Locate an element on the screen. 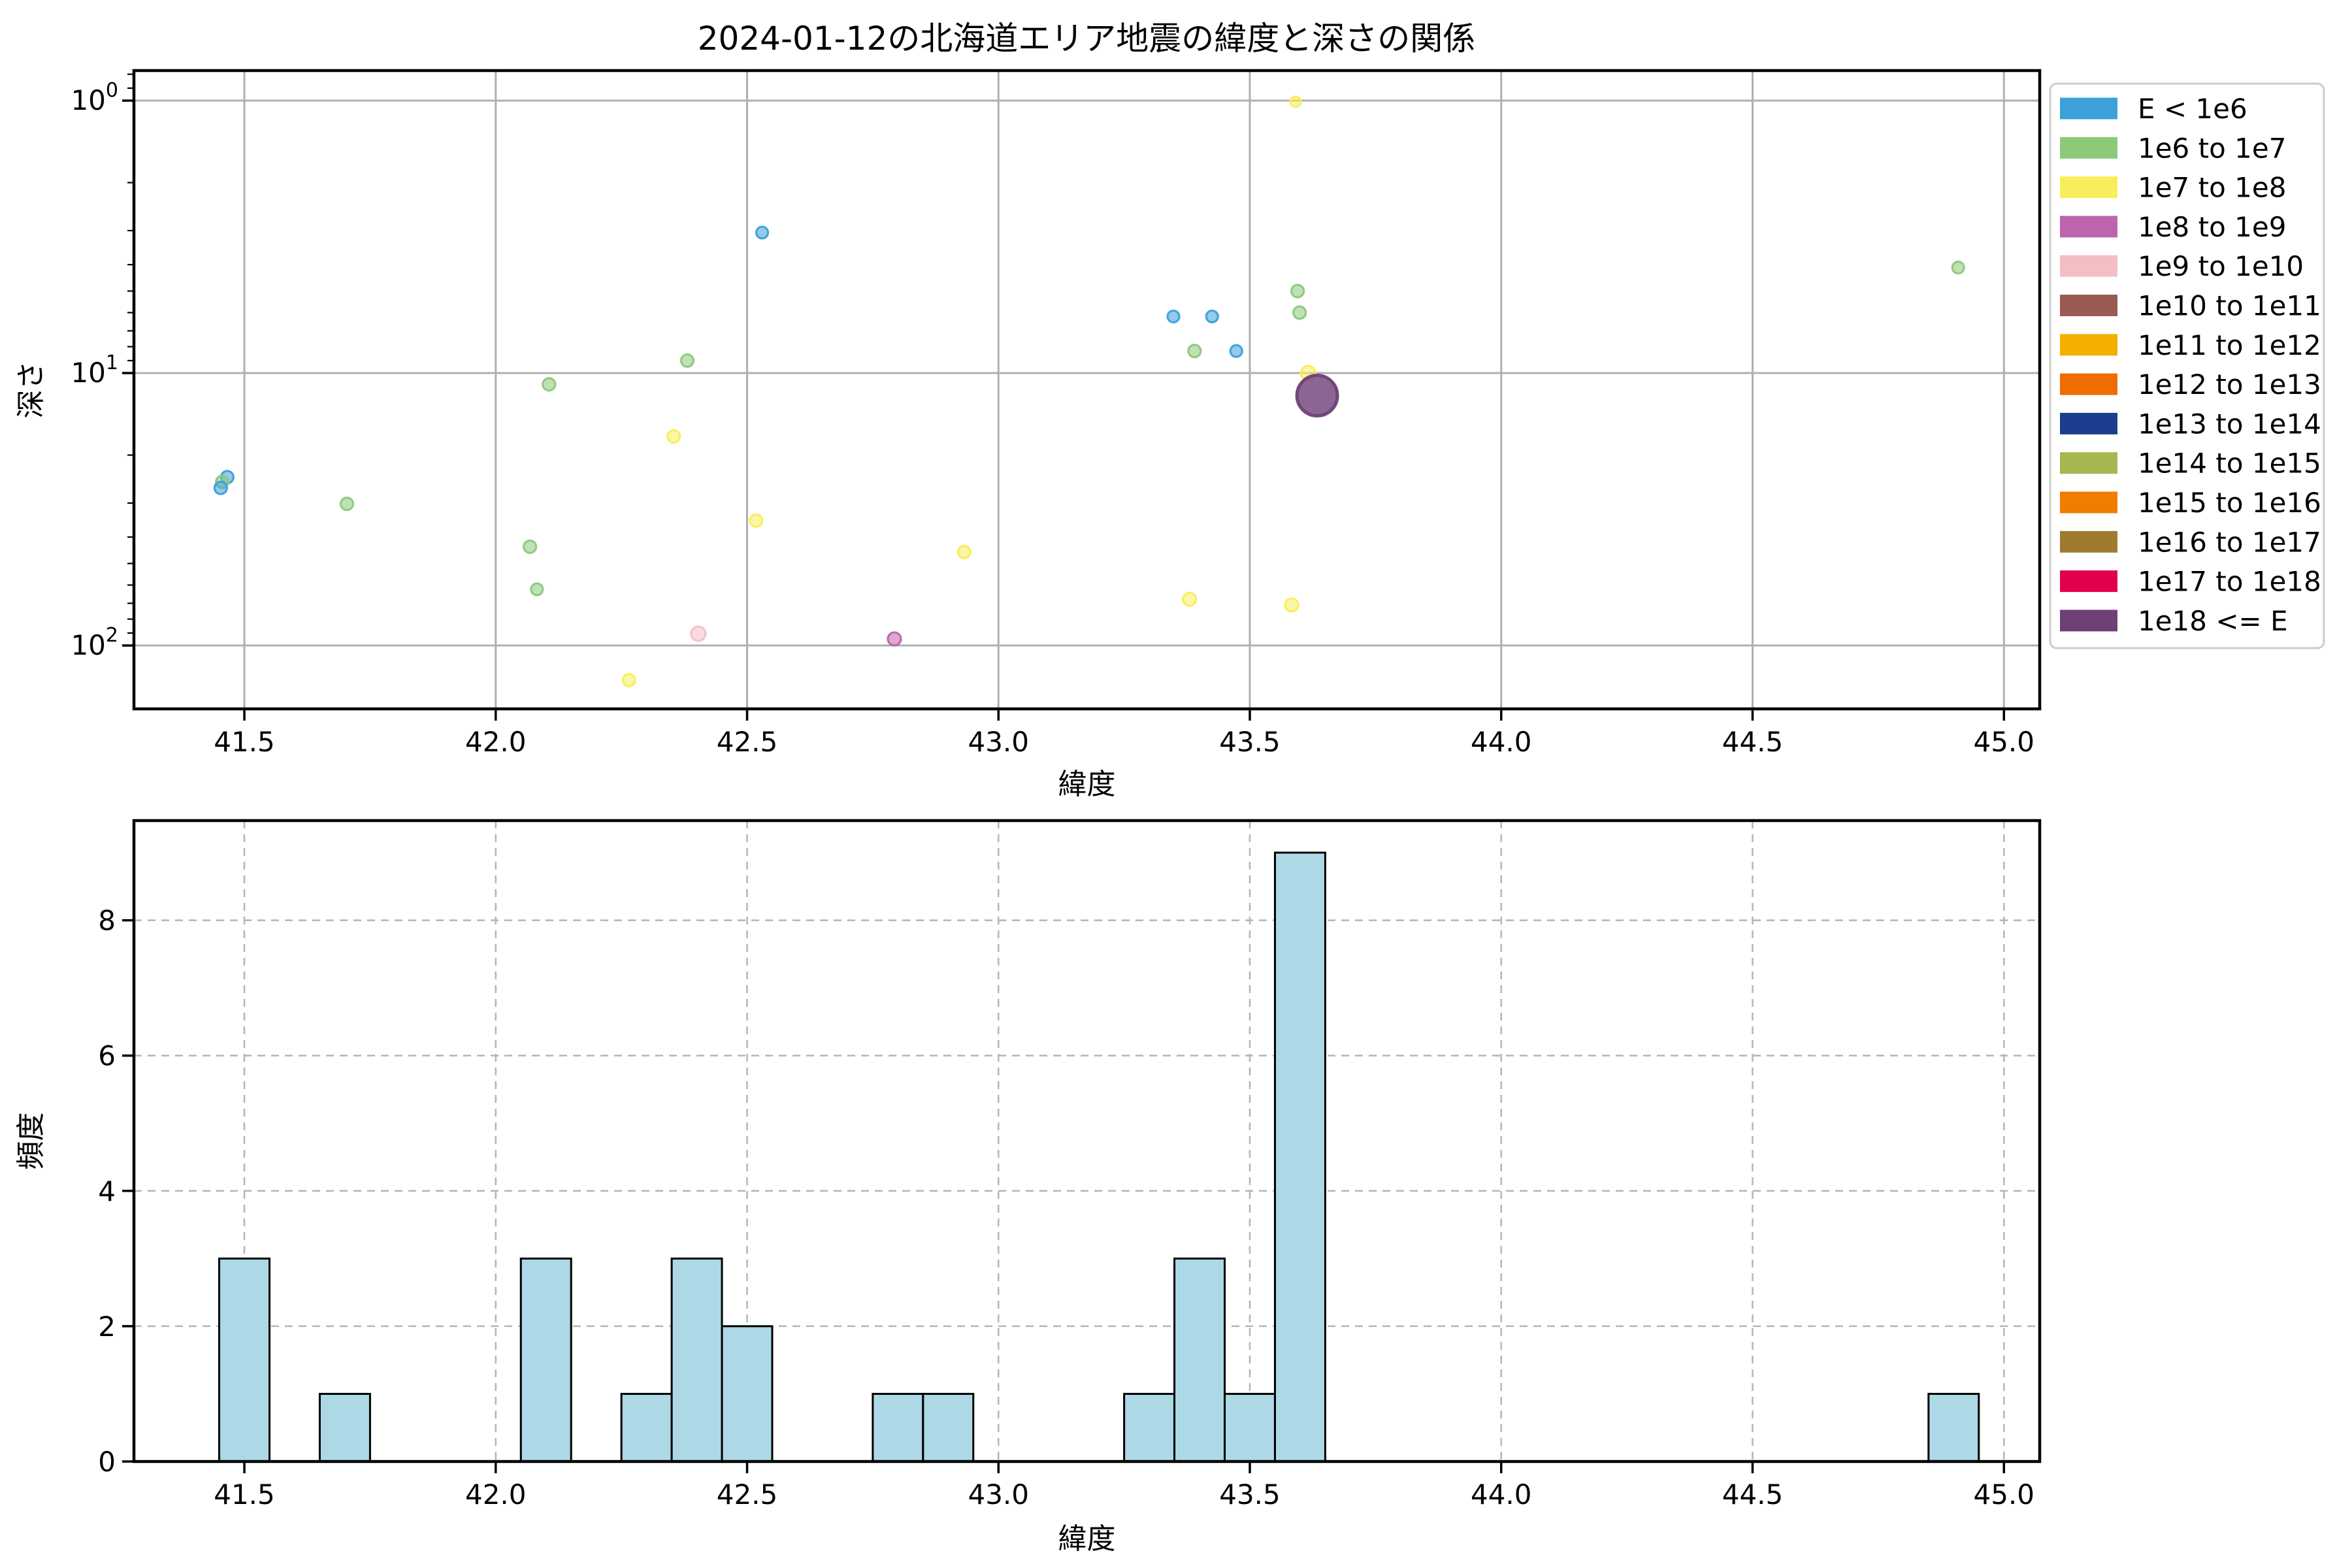 The height and width of the screenshot is (1568, 2352). tick-label: 8 is located at coordinates (107, 921).